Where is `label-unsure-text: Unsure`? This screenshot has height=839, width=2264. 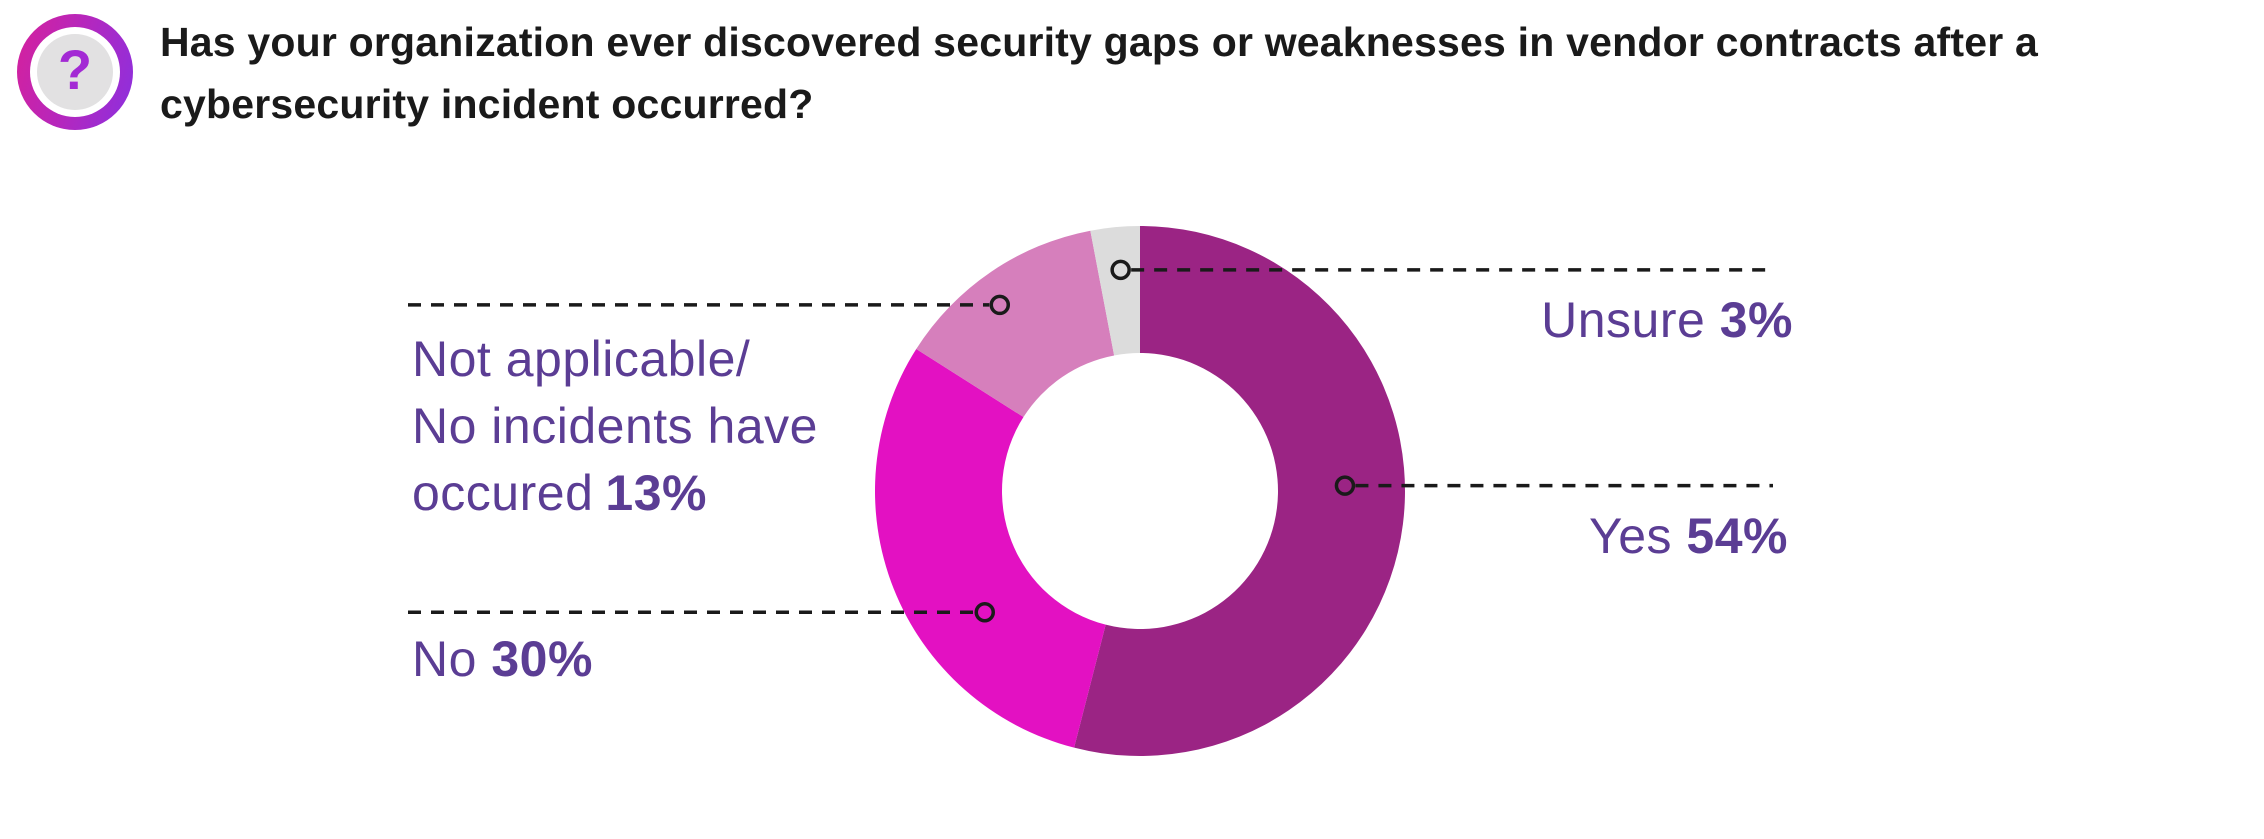
label-unsure-text: Unsure is located at coordinates (1623, 320).